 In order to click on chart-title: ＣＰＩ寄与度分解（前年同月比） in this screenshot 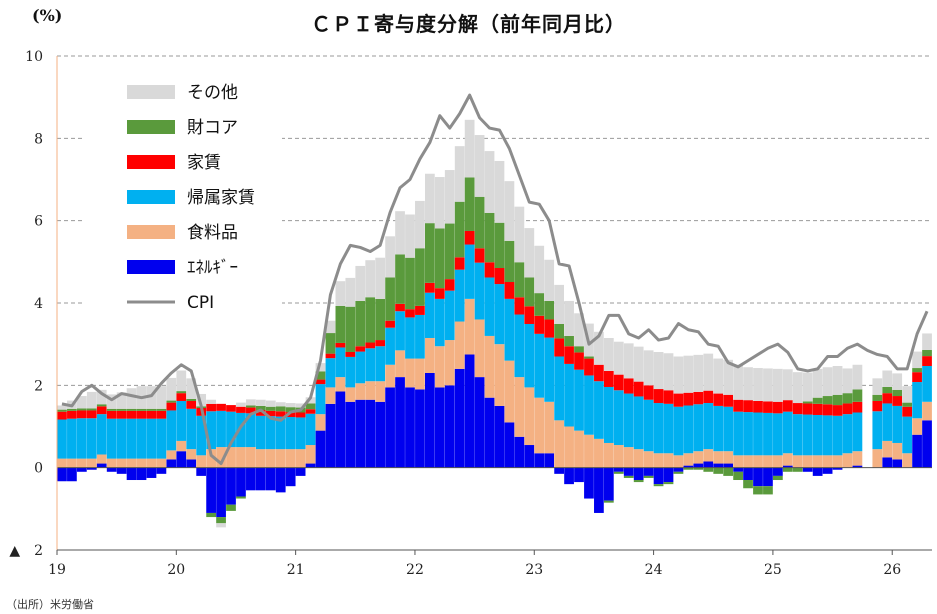, I will do `click(468, 24)`.